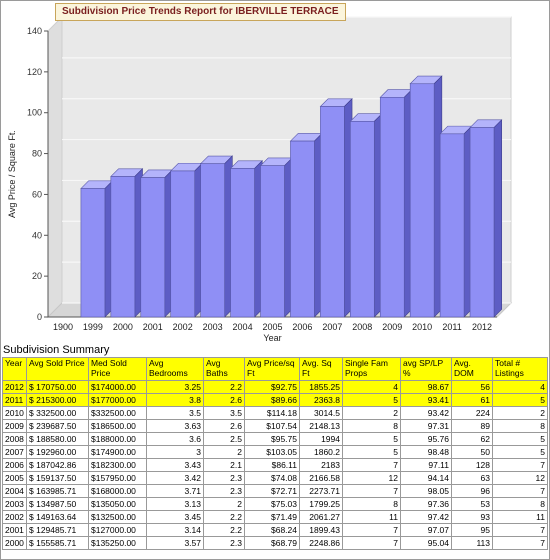  I want to click on table-cell: 50, so click(472, 452).